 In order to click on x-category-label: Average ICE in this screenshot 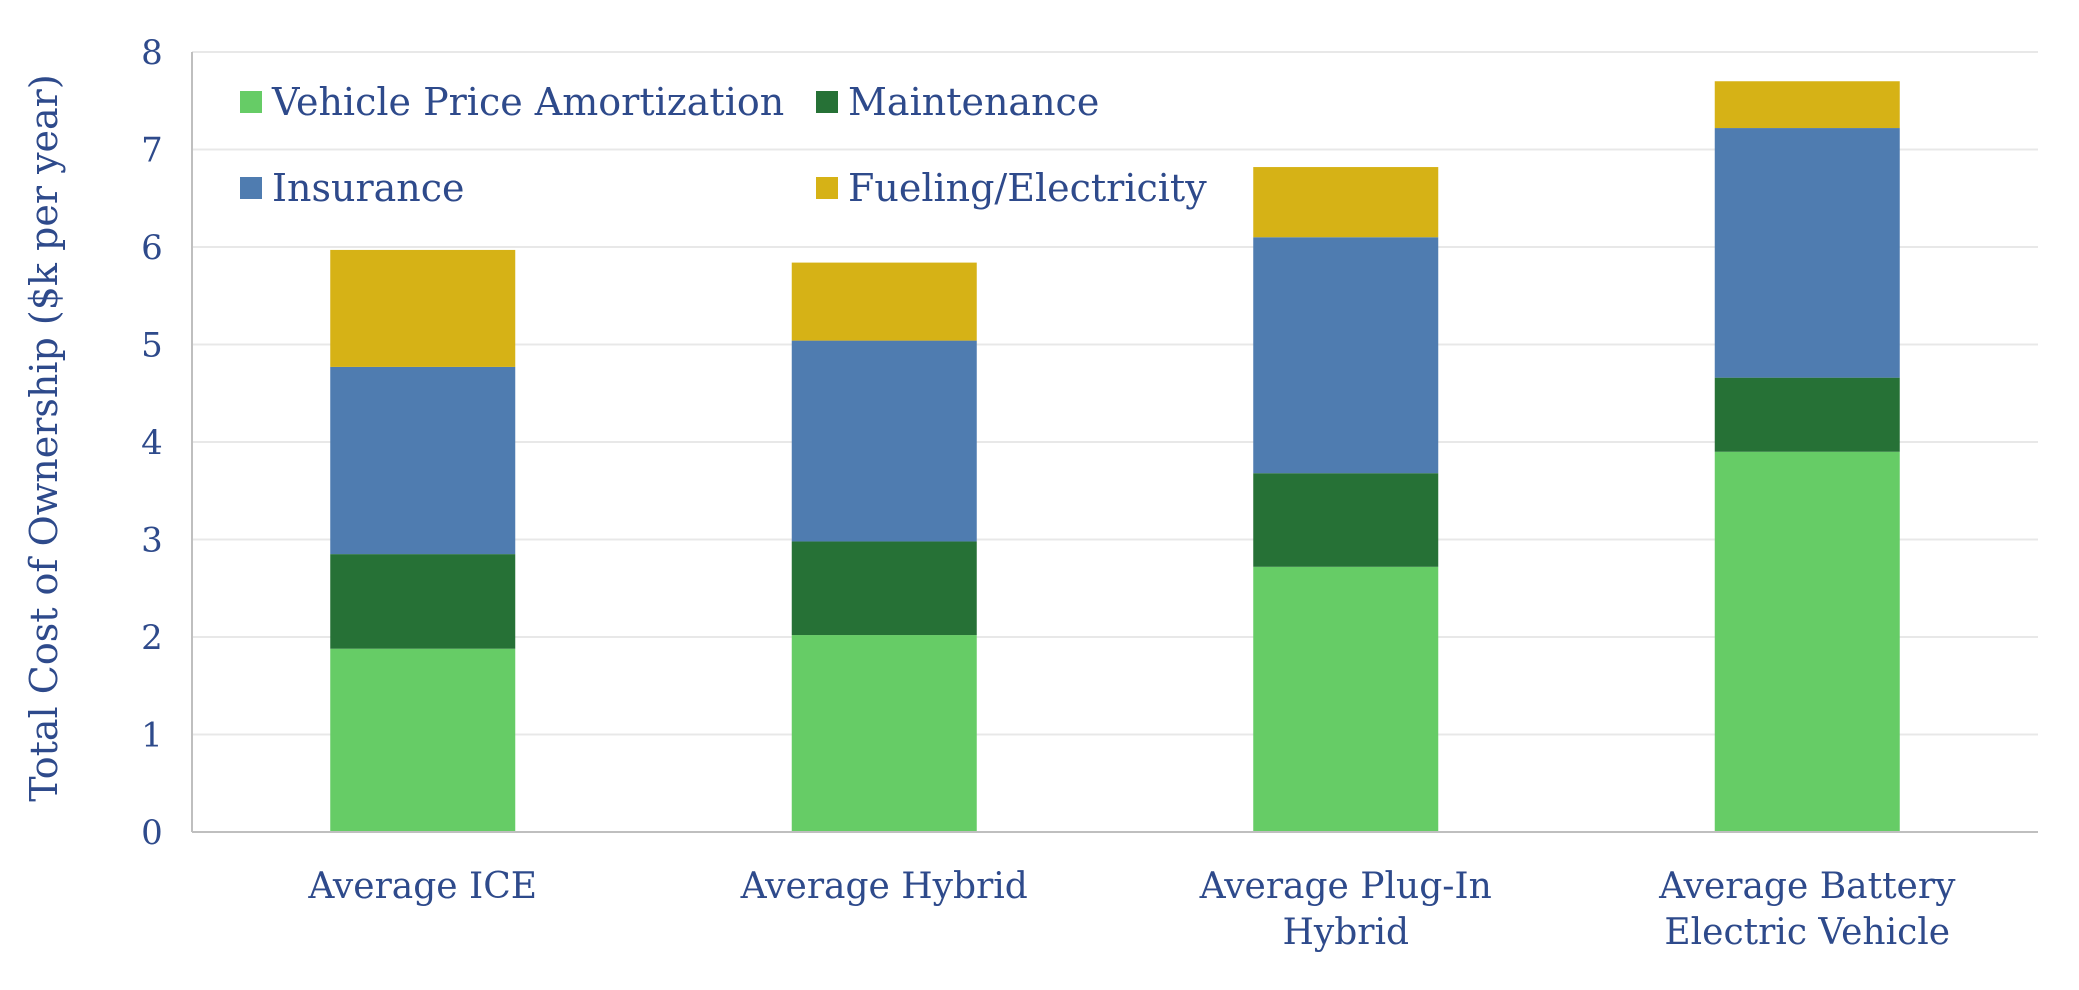, I will do `click(422, 886)`.